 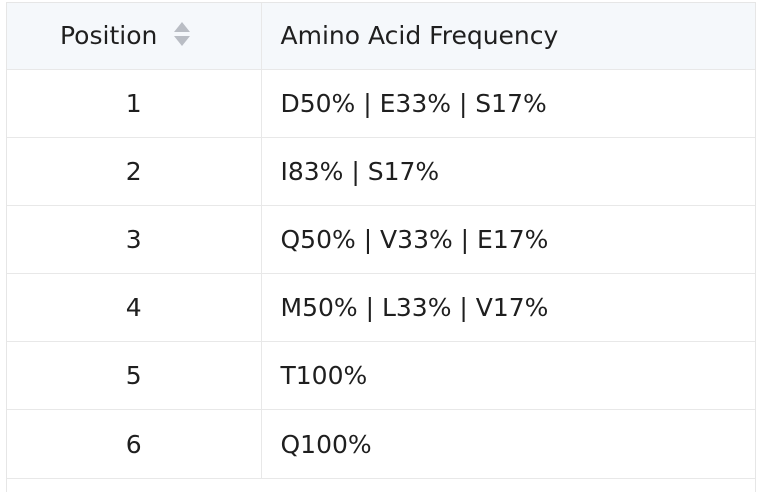 What do you see at coordinates (134, 171) in the screenshot?
I see `position-cell: 2` at bounding box center [134, 171].